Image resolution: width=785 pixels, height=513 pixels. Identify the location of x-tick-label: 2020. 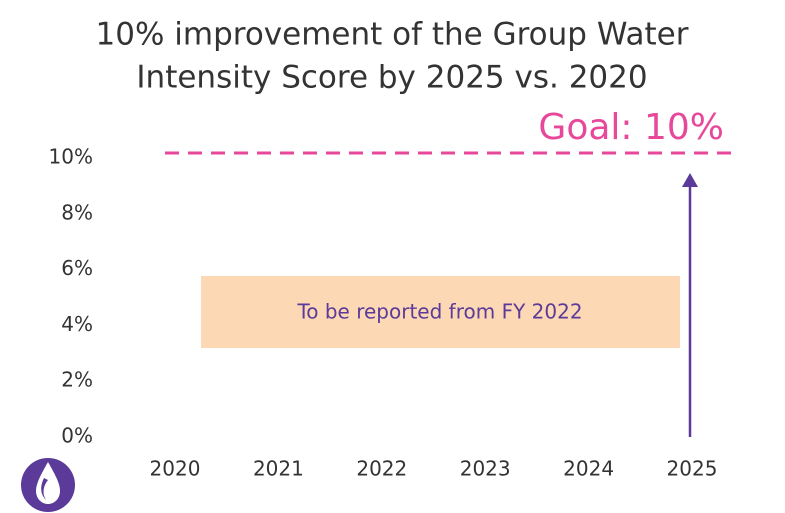
(175, 469).